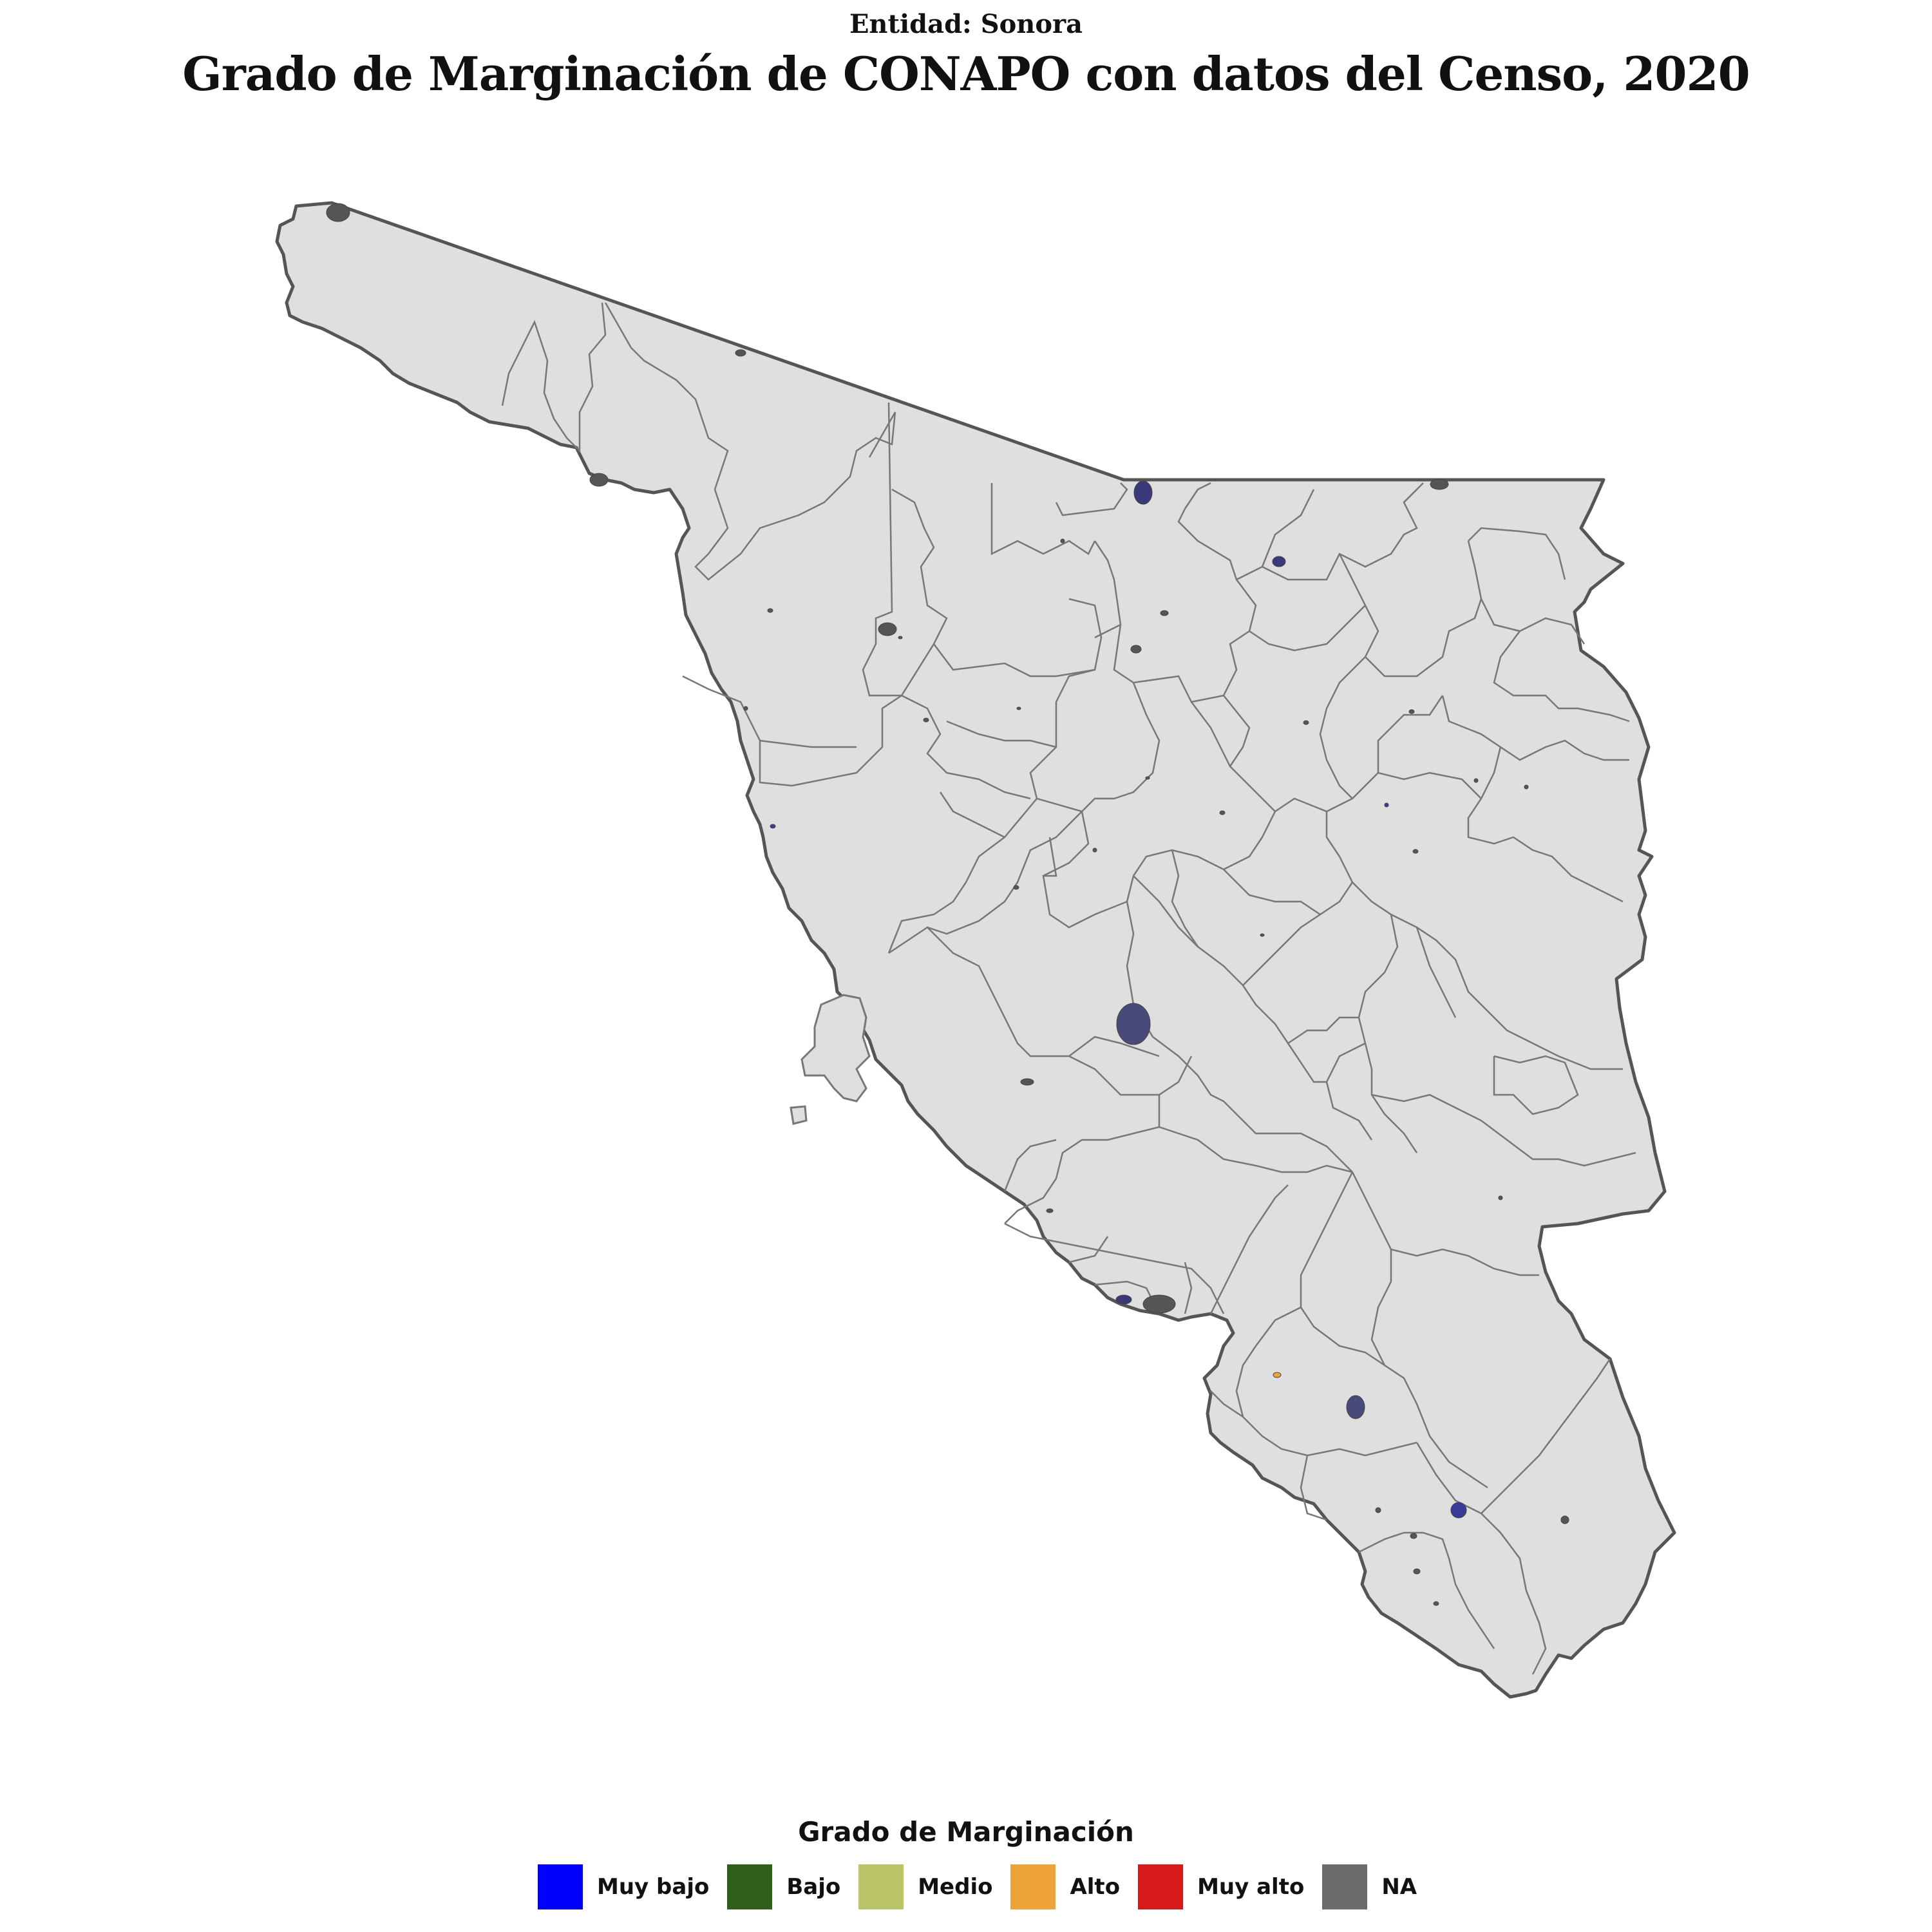 Image resolution: width=1932 pixels, height=1932 pixels. Describe the element at coordinates (560, 1886) in the screenshot. I see `legend-swatch-muy-bajo` at that location.